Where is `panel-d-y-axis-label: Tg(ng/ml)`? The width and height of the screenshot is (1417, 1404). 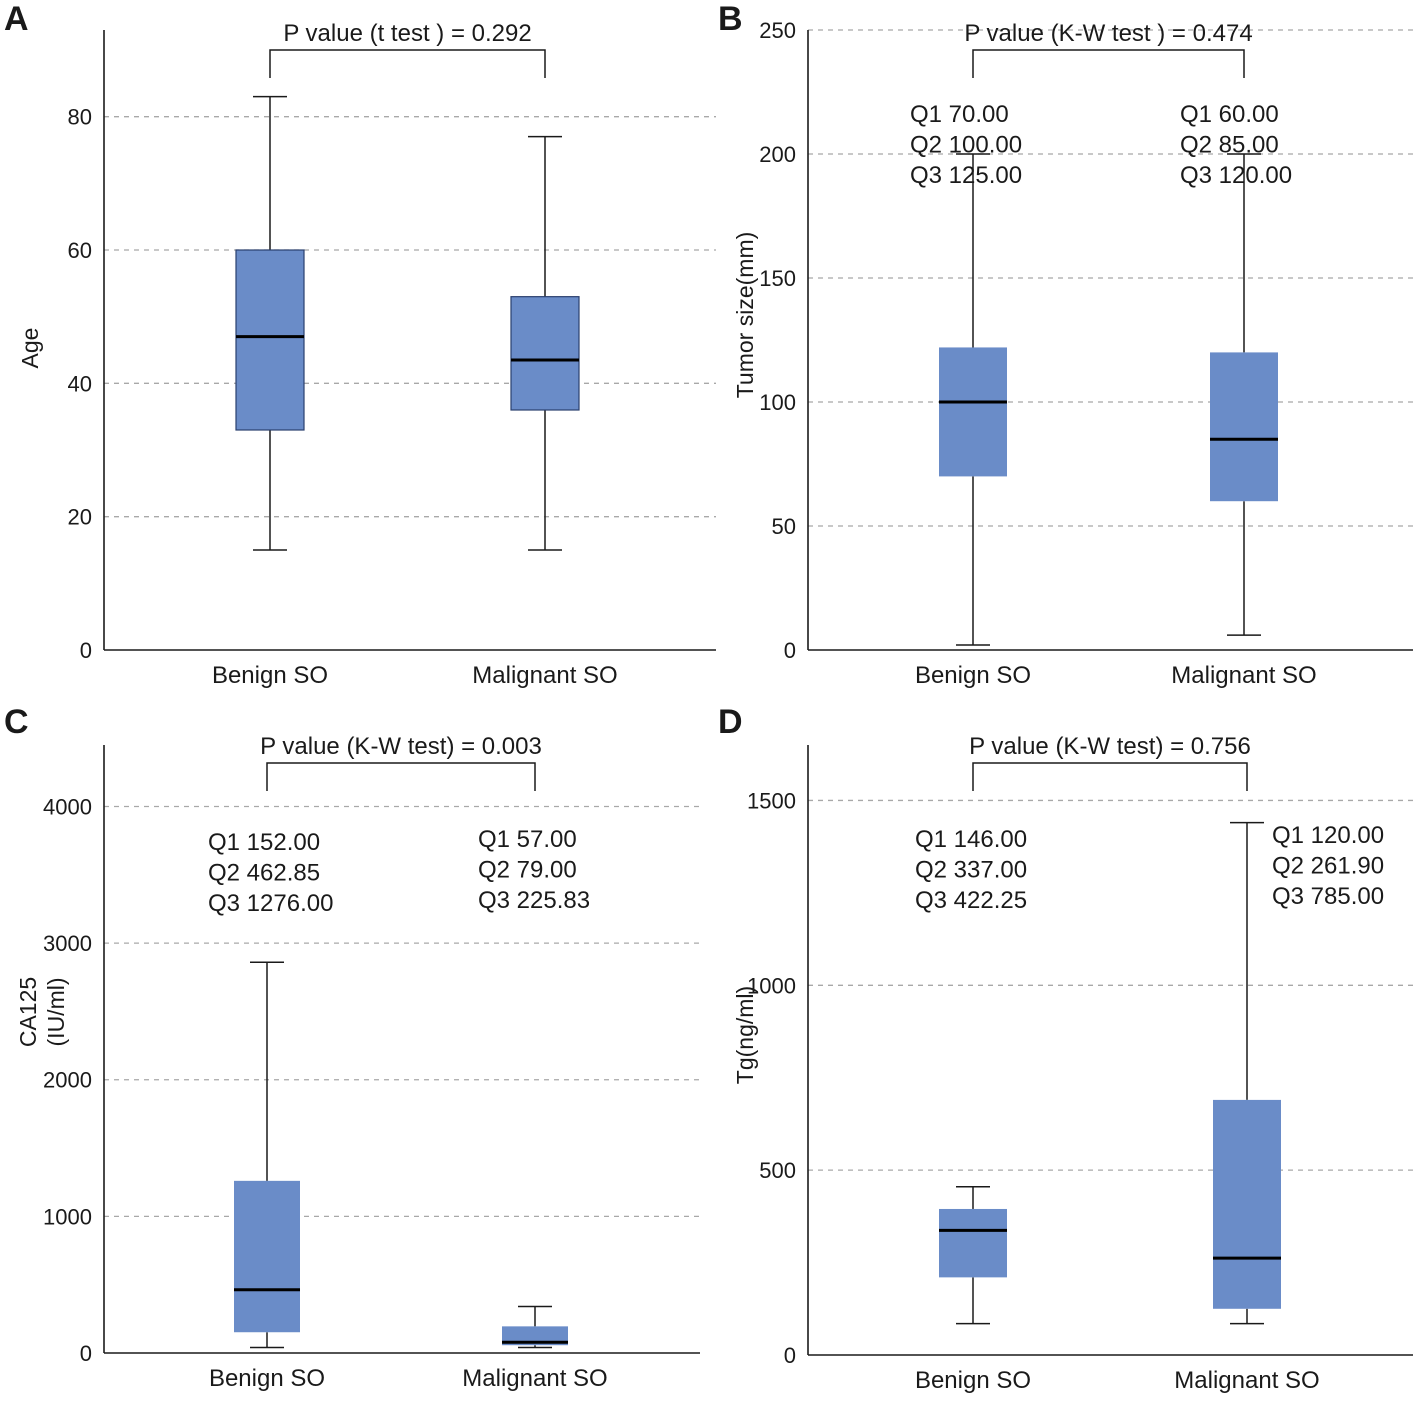
panel-d-y-axis-label: Tg(ng/ml) is located at coordinates (745, 1035).